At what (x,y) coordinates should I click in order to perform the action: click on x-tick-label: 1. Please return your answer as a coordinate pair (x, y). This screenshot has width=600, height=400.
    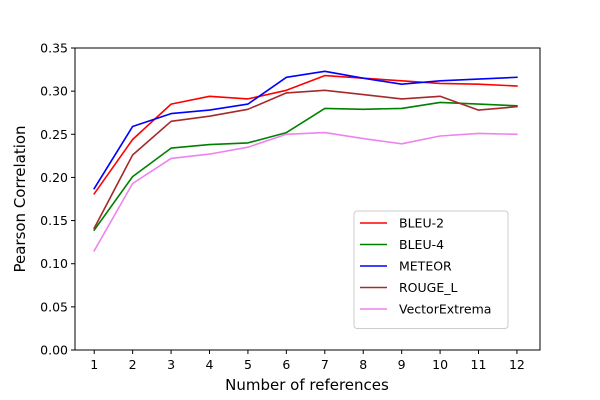
    Looking at the image, I should click on (94, 364).